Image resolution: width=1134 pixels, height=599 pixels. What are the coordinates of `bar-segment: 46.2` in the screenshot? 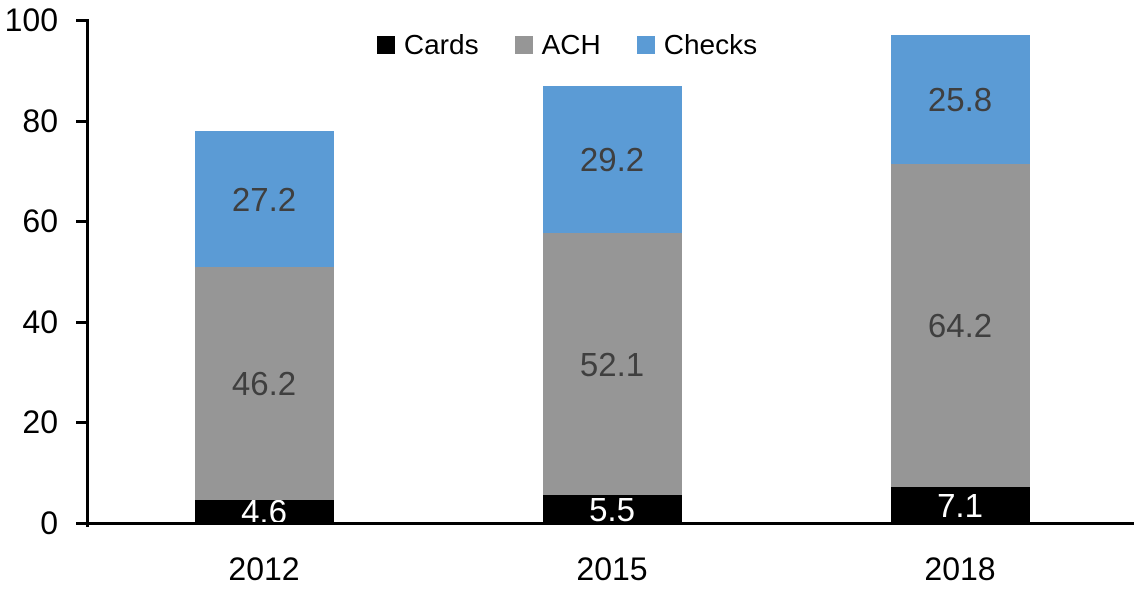 It's located at (264, 383).